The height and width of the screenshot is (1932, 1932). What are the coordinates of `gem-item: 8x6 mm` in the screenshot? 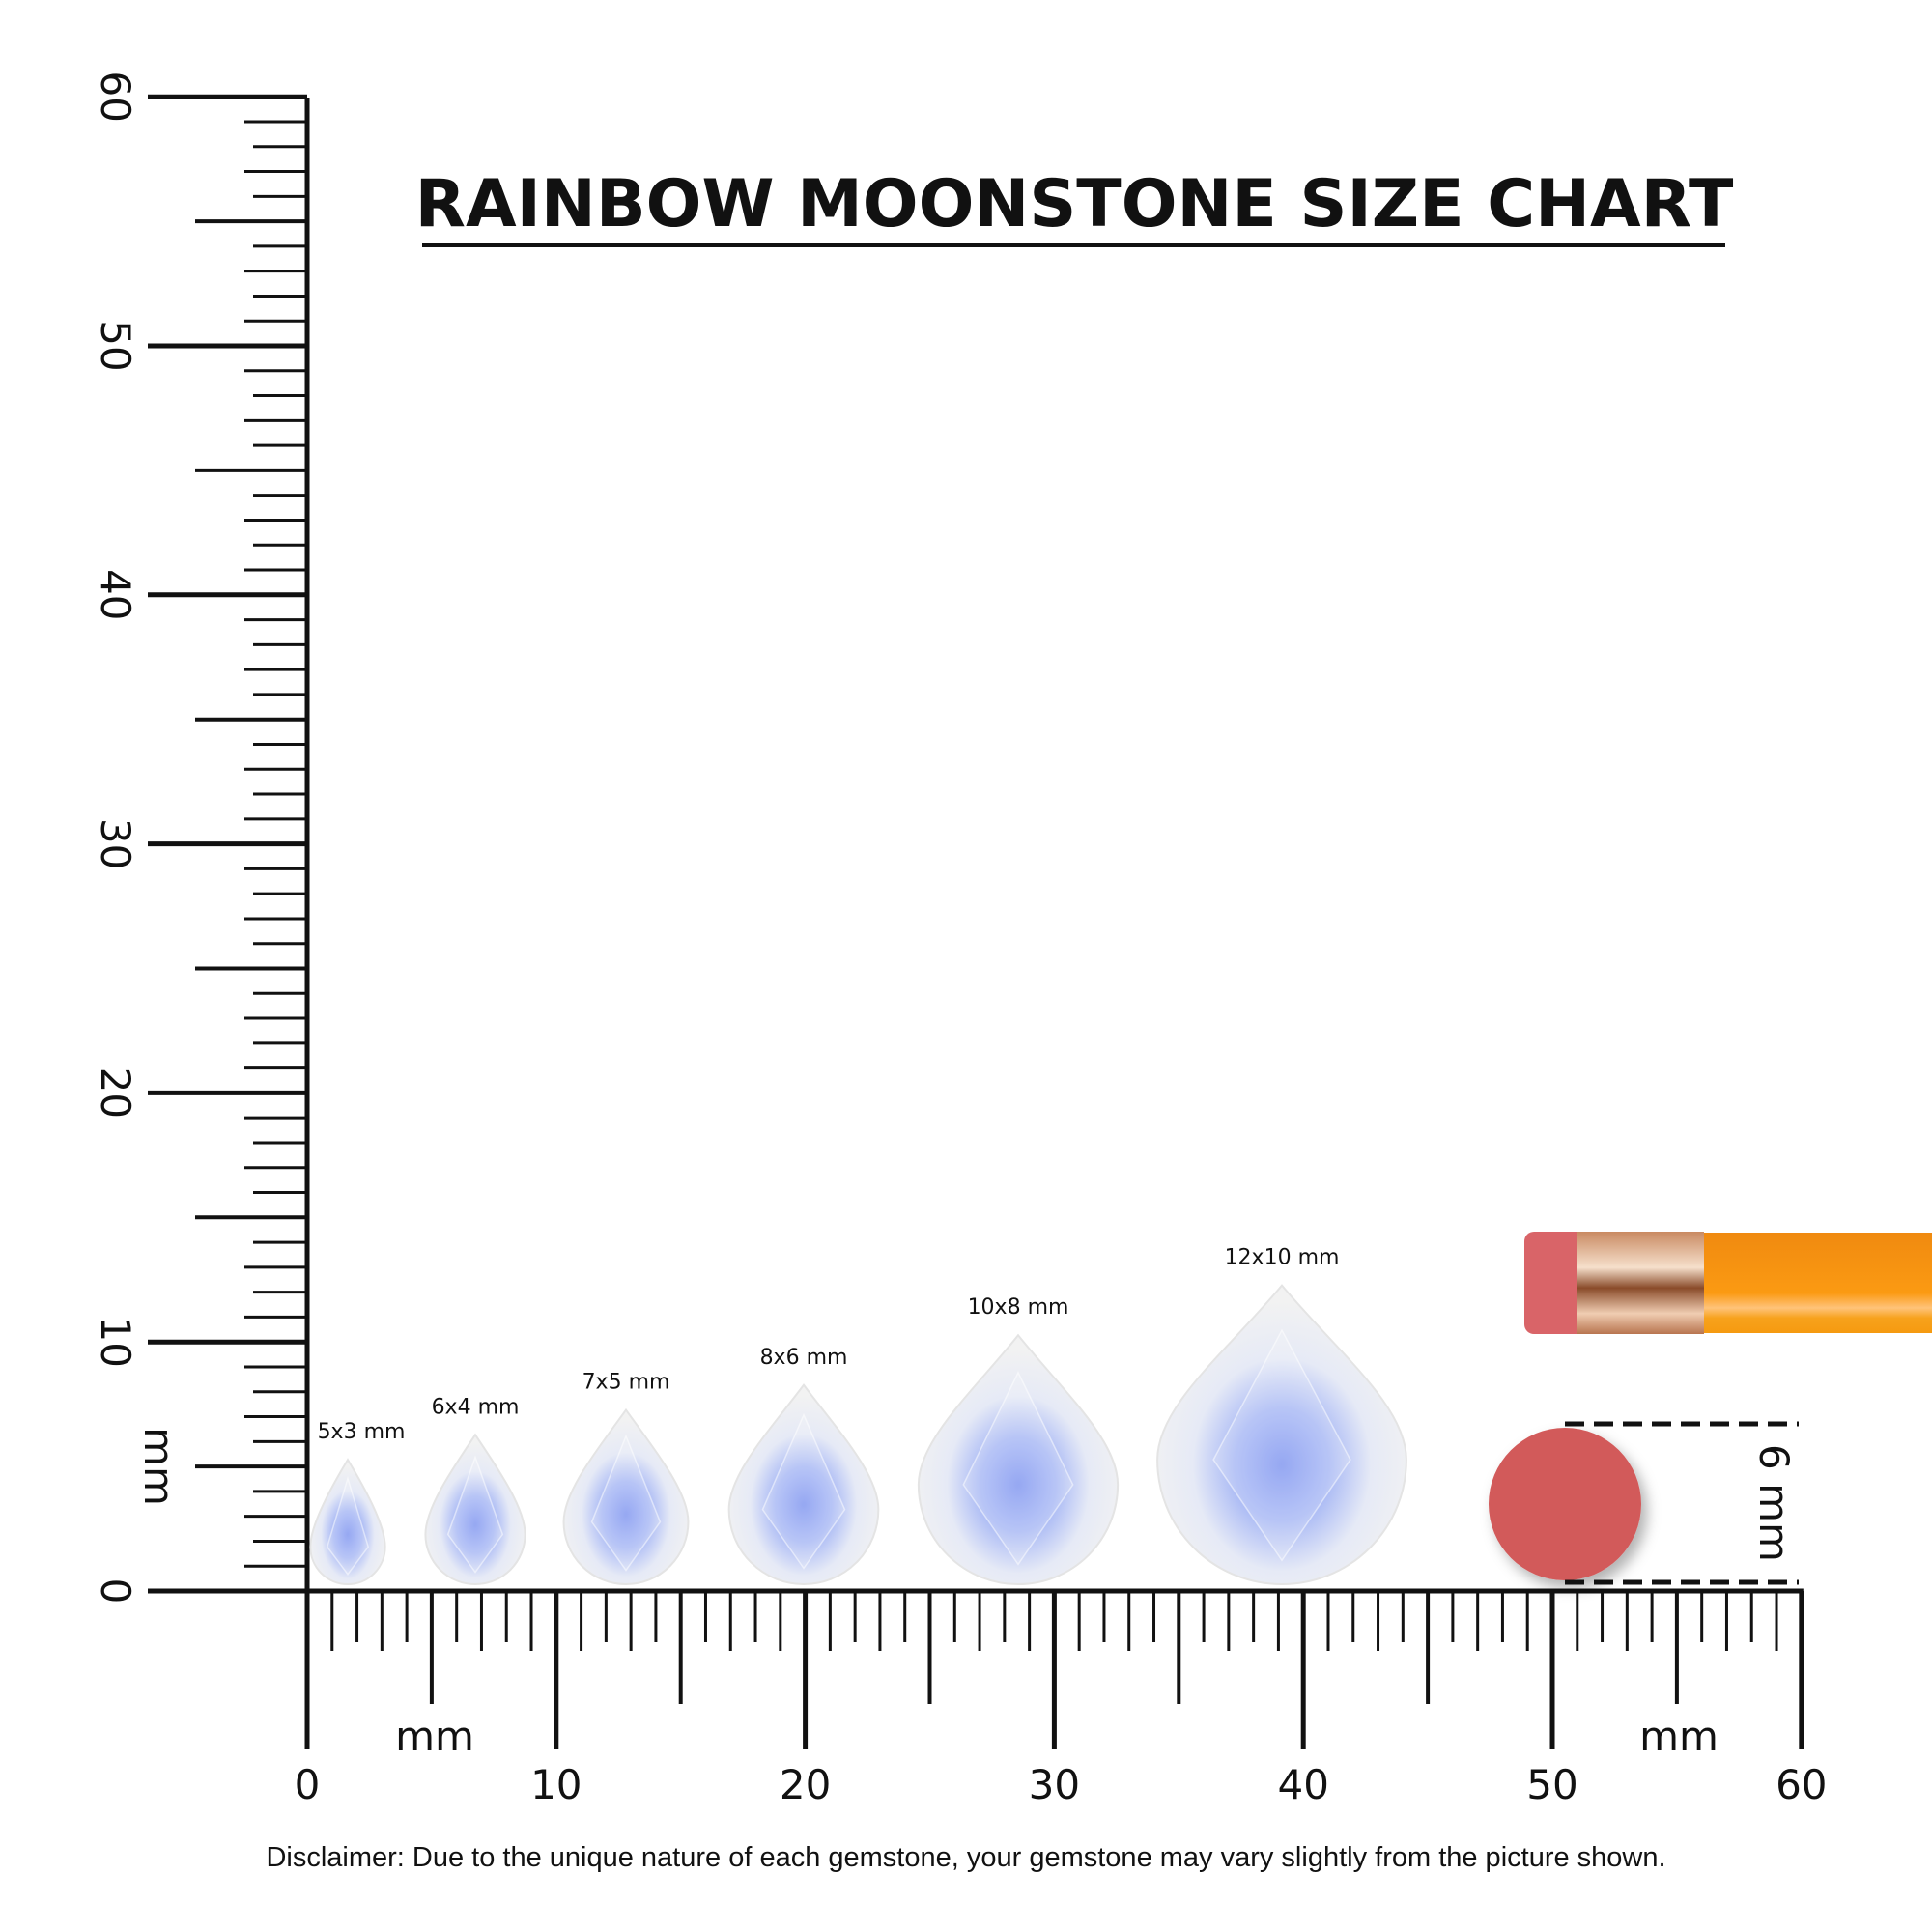 It's located at (803, 1465).